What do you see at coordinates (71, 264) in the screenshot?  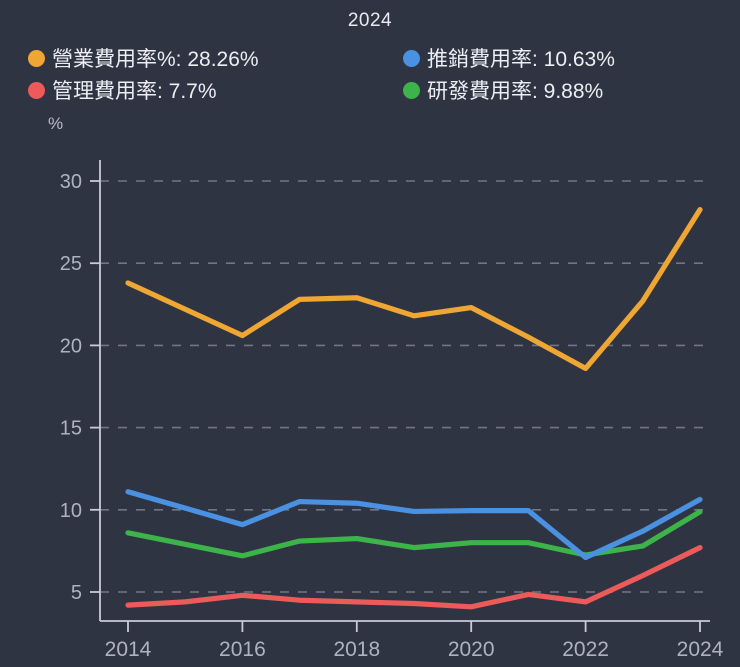 I see `y-tick-label: 25` at bounding box center [71, 264].